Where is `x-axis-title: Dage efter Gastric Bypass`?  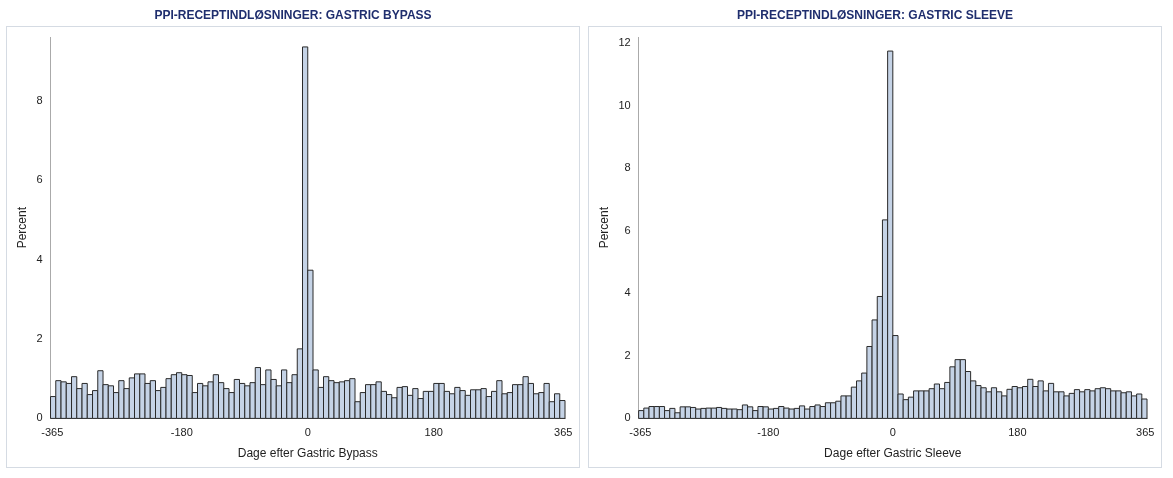 x-axis-title: Dage efter Gastric Bypass is located at coordinates (307, 453).